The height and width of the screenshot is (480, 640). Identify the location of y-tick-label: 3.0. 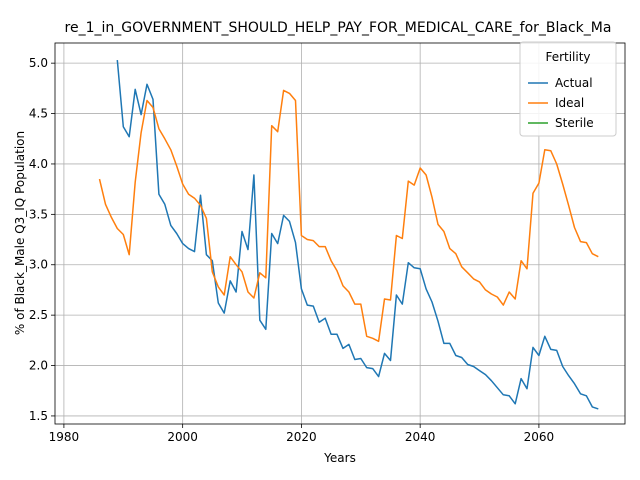
(38, 265).